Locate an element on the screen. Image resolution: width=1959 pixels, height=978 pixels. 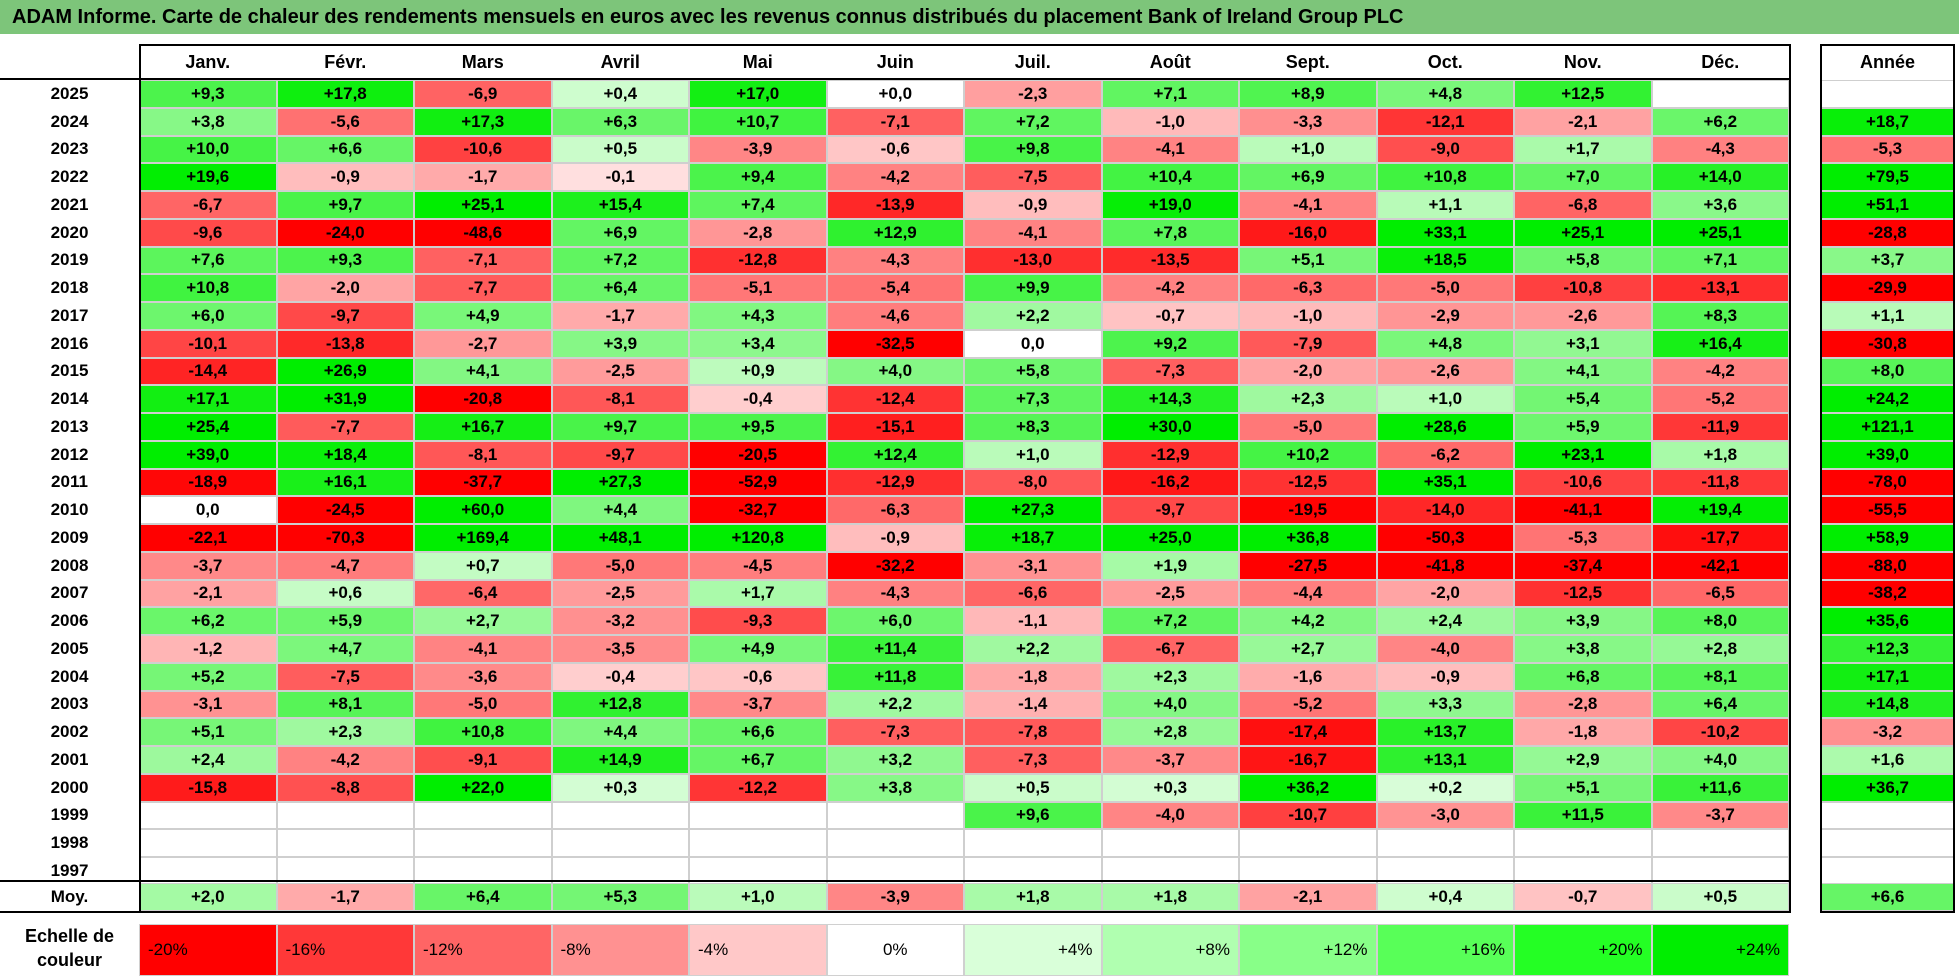
heatmap-cell: +11,4 is located at coordinates (895, 649).